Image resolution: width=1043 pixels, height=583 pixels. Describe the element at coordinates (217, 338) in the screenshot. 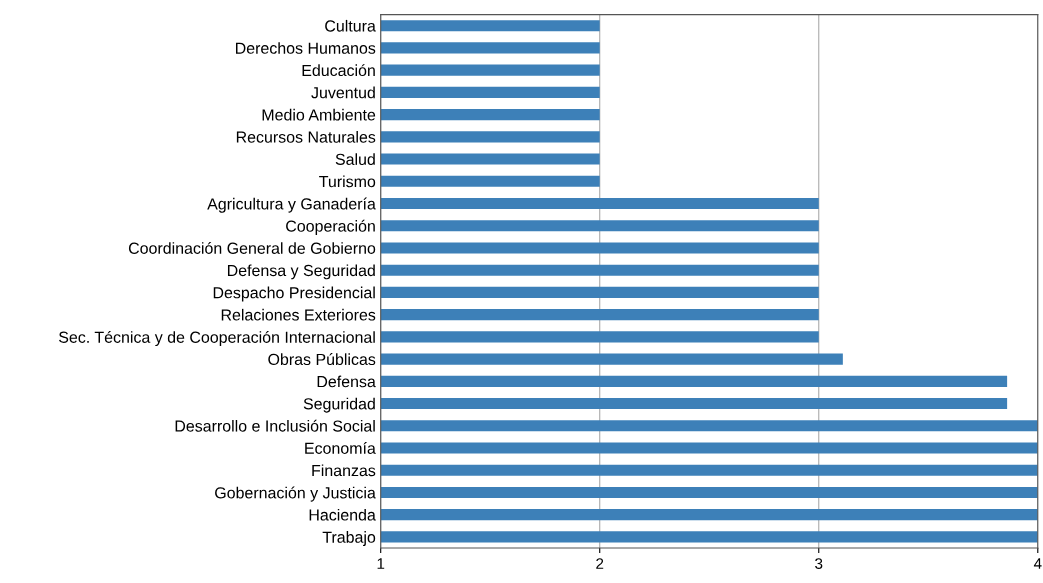

I see `y-tick-label: Sec. Técnica y de Cooperación Internacional` at that location.